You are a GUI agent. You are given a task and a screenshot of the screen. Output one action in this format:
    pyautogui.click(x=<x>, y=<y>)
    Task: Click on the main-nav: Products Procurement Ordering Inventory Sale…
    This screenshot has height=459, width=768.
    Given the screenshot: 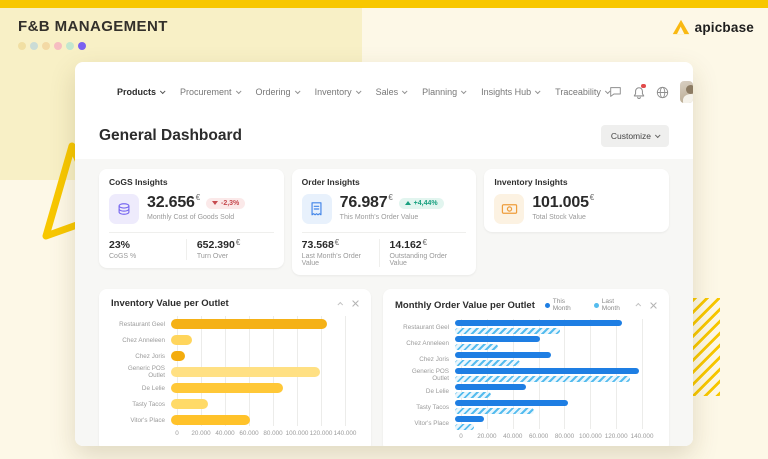 What is the action you would take?
    pyautogui.click(x=384, y=92)
    